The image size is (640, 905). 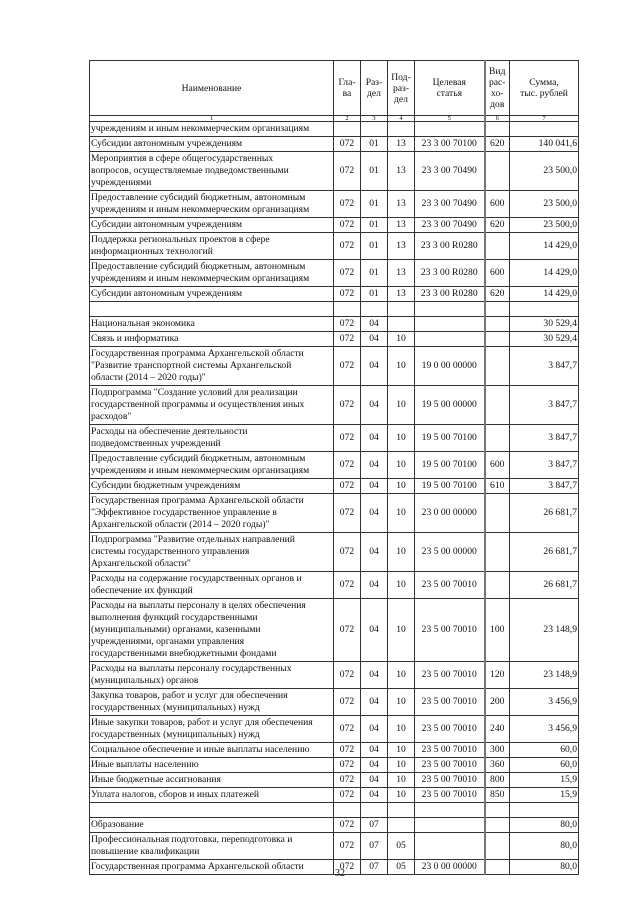 What do you see at coordinates (211, 780) in the screenshot?
I see `cell-name: Иные бюджетные ассигнования` at bounding box center [211, 780].